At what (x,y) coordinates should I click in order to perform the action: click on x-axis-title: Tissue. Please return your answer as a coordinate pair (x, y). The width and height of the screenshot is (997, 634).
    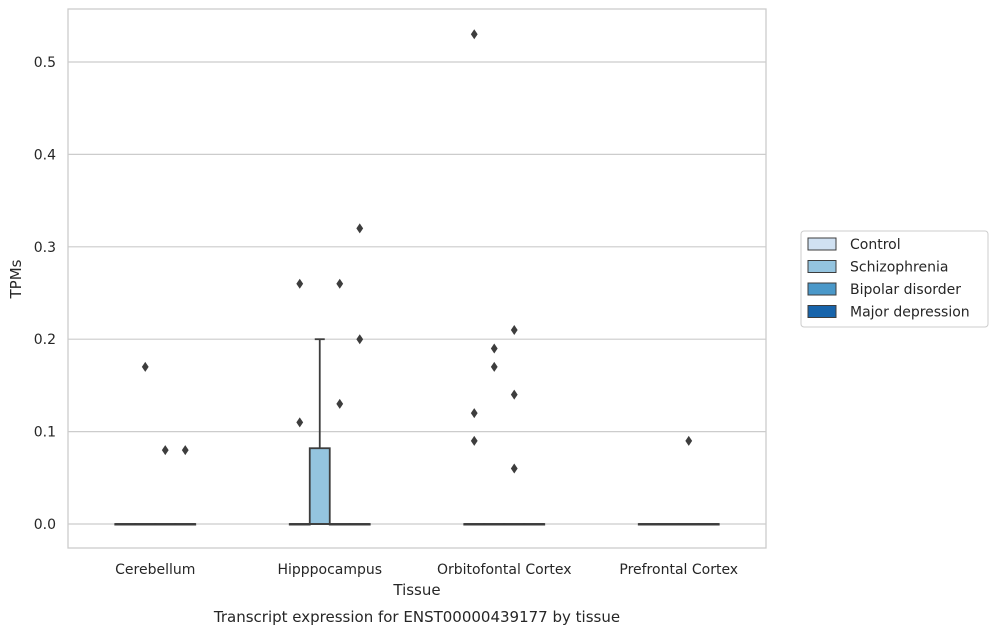
    Looking at the image, I should click on (416, 590).